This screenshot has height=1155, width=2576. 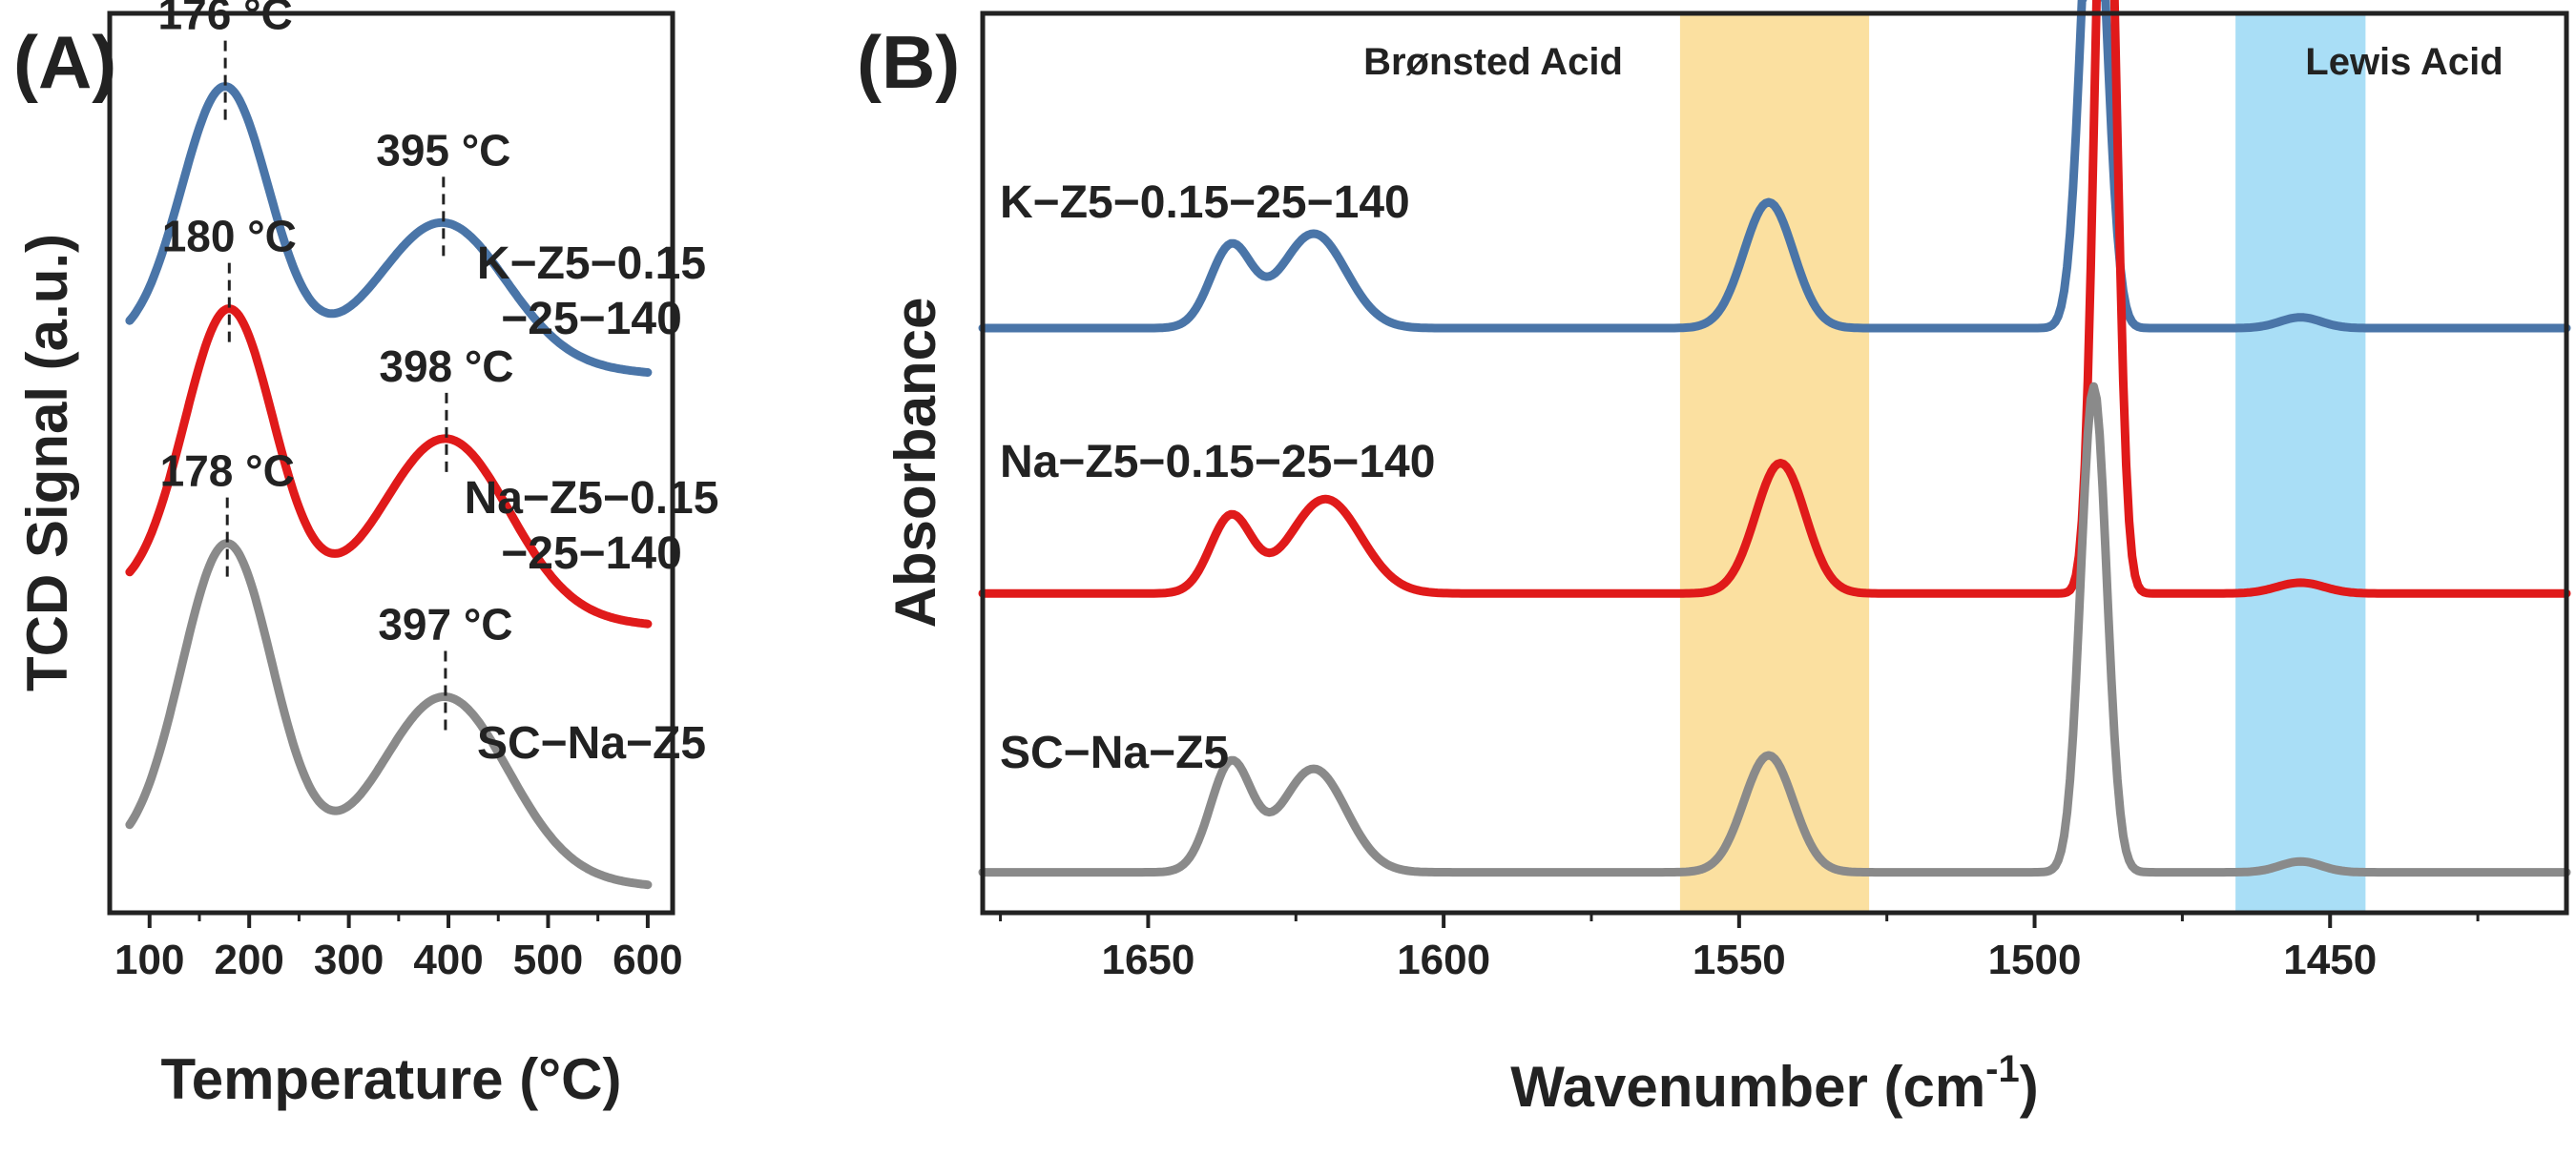 What do you see at coordinates (64, 62) in the screenshot?
I see `panel-a-label: (A)` at bounding box center [64, 62].